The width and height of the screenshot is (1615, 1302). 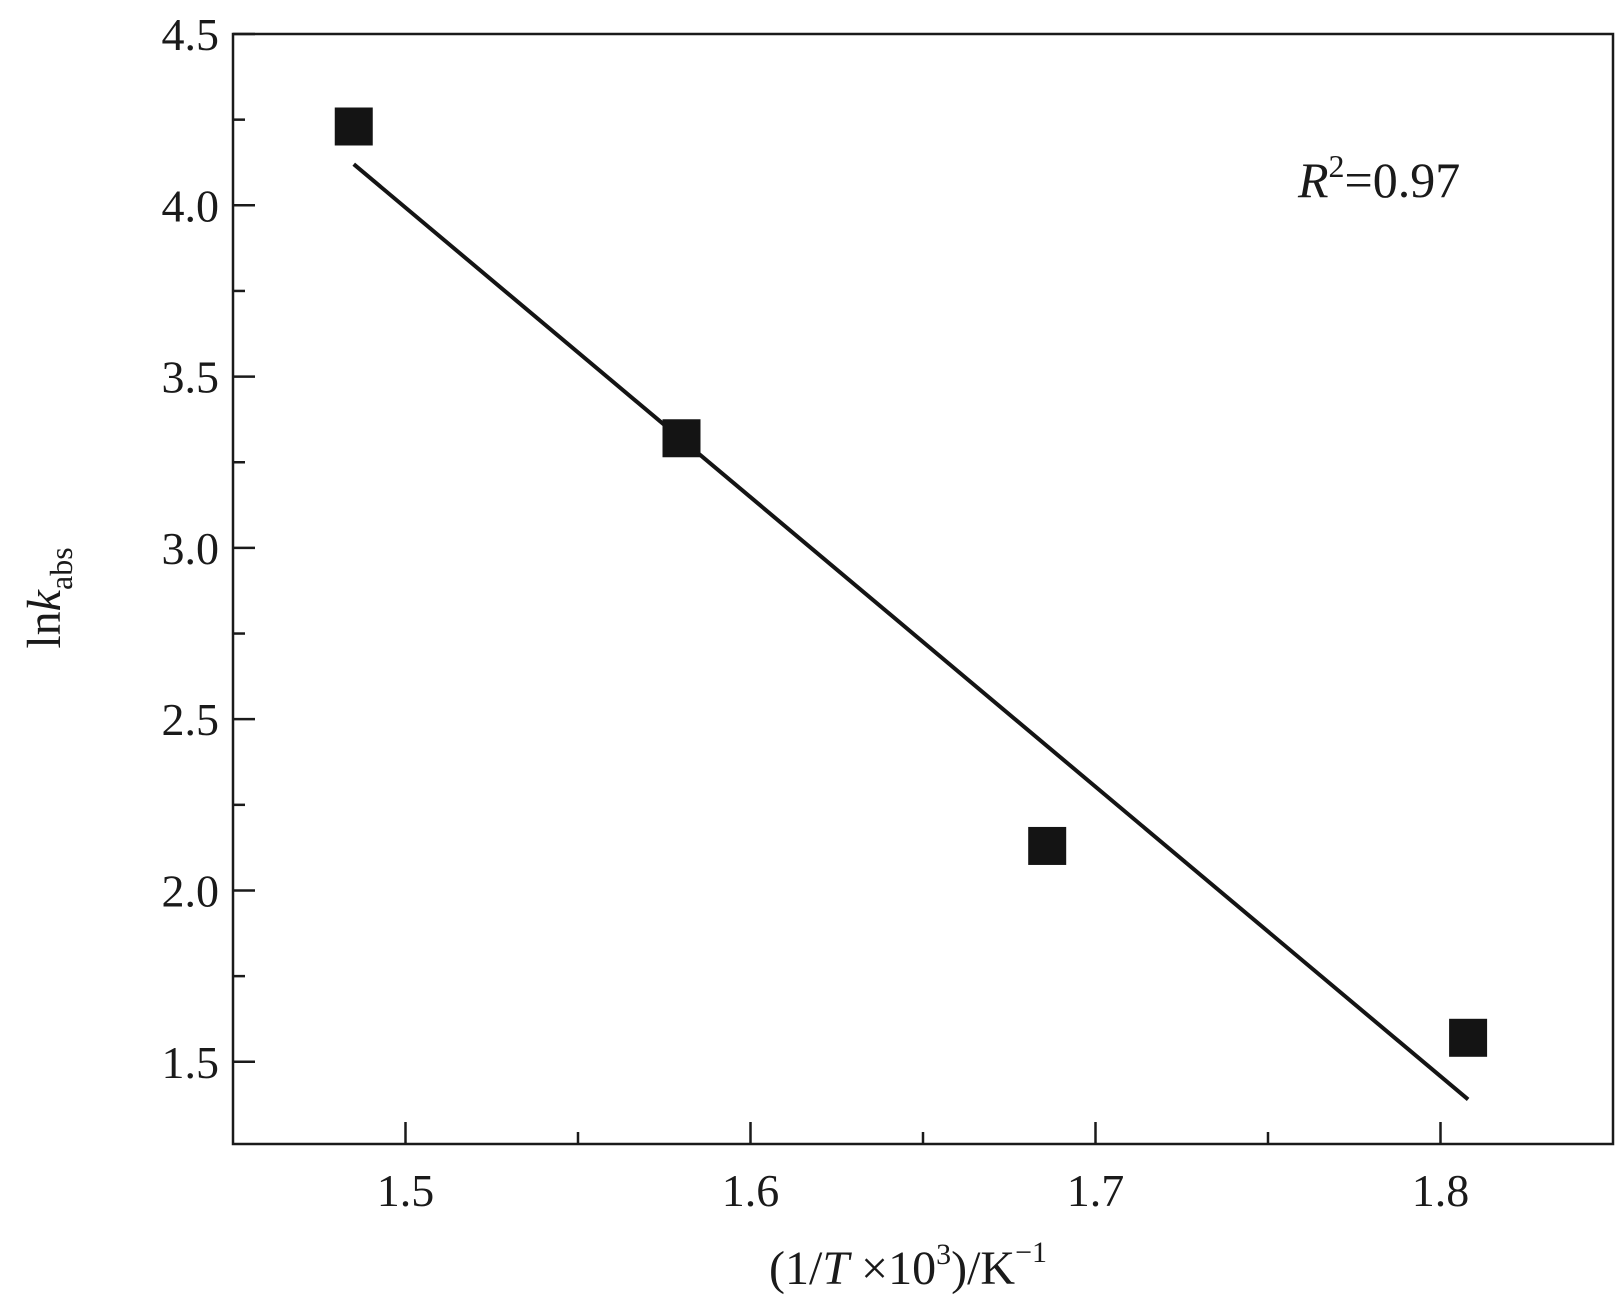 I want to click on x-tick-label: 1.7, so click(x=1096, y=1190).